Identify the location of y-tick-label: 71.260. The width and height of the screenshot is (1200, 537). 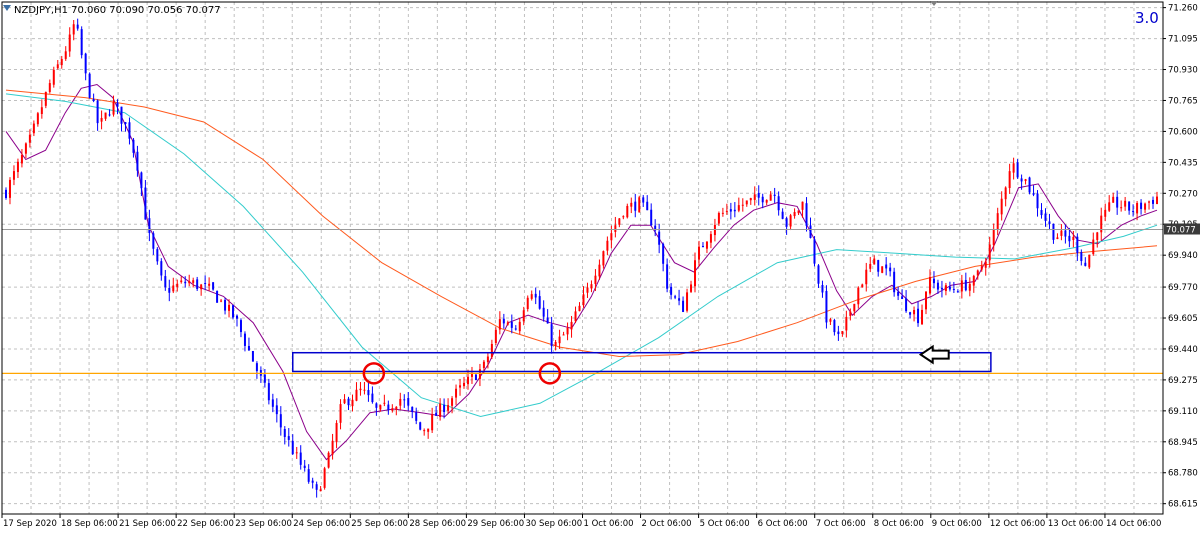
(1183, 9).